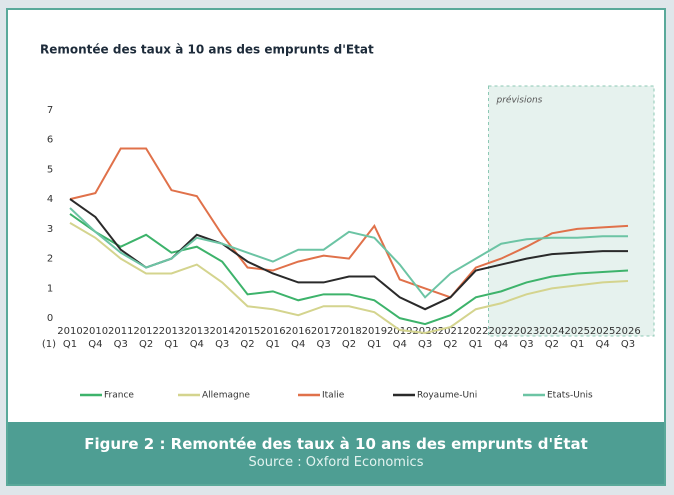  I want to click on x-tick-year: 2018, so click(348, 331).